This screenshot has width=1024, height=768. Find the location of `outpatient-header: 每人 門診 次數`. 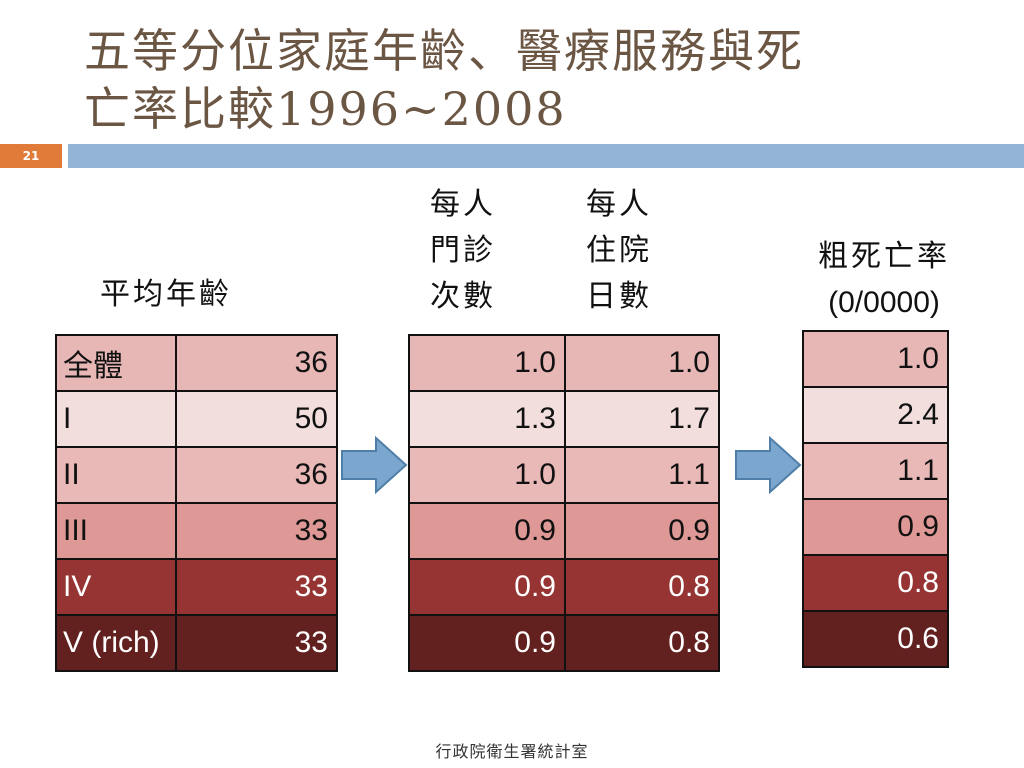

outpatient-header: 每人 門診 次數 is located at coordinates (463, 251).